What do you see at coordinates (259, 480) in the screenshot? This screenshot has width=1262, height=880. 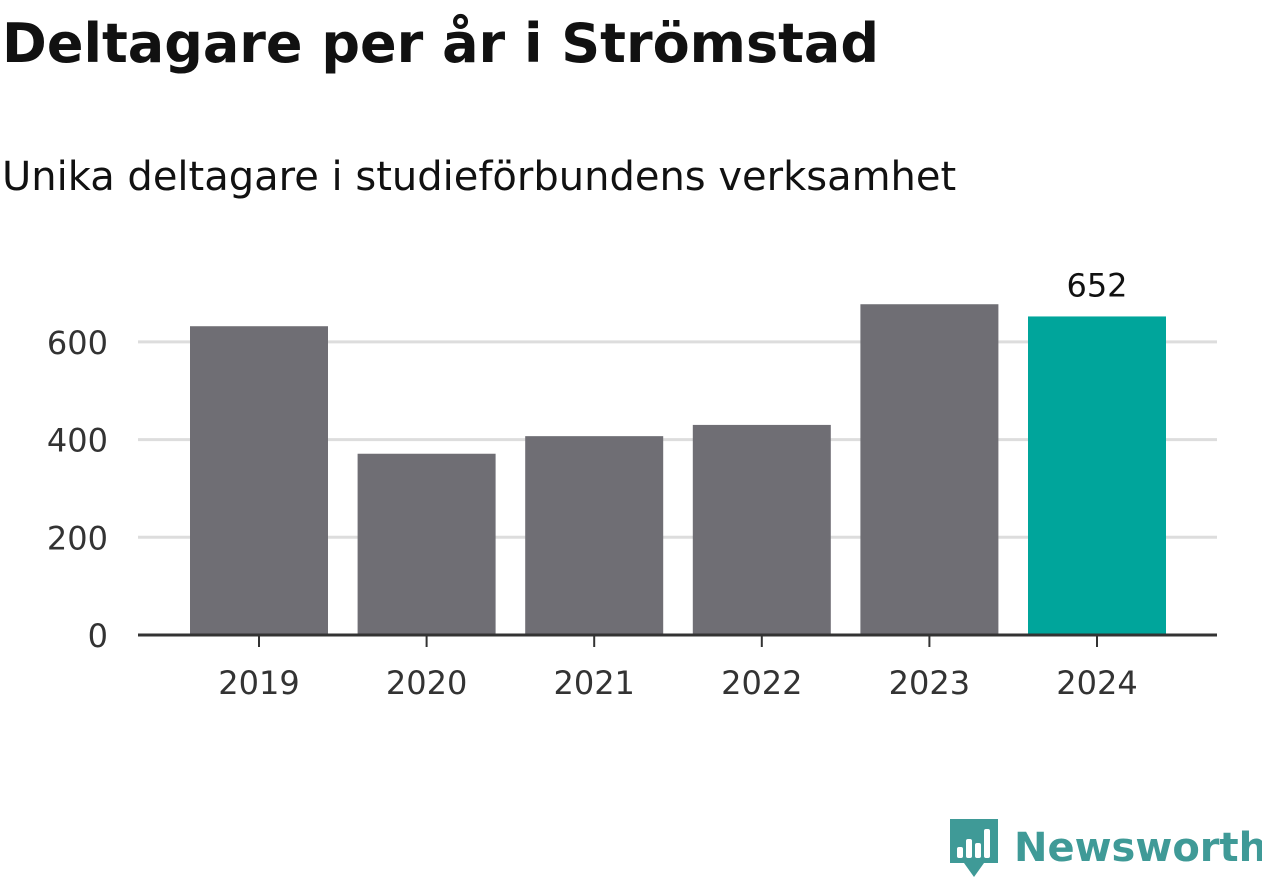 I see `bar-2019` at bounding box center [259, 480].